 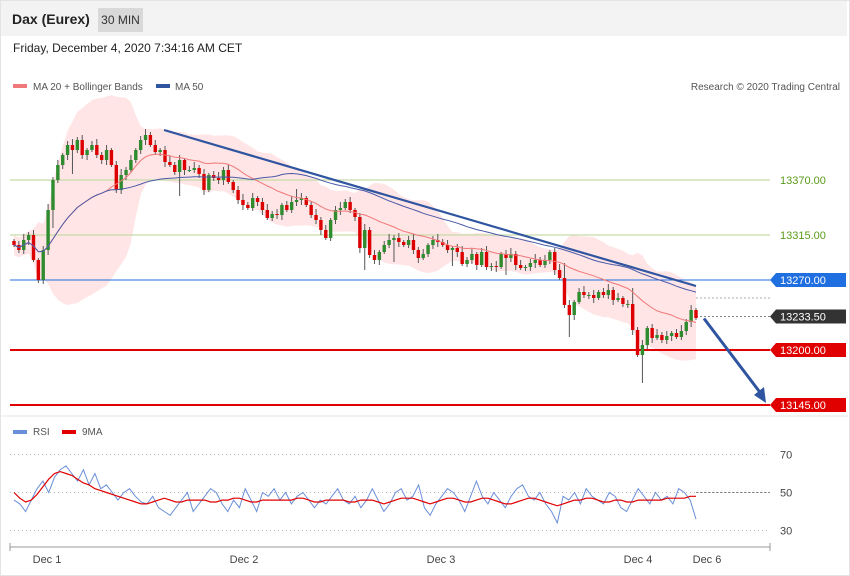 I want to click on price-label-13145.00: 13145.00, so click(x=803, y=406).